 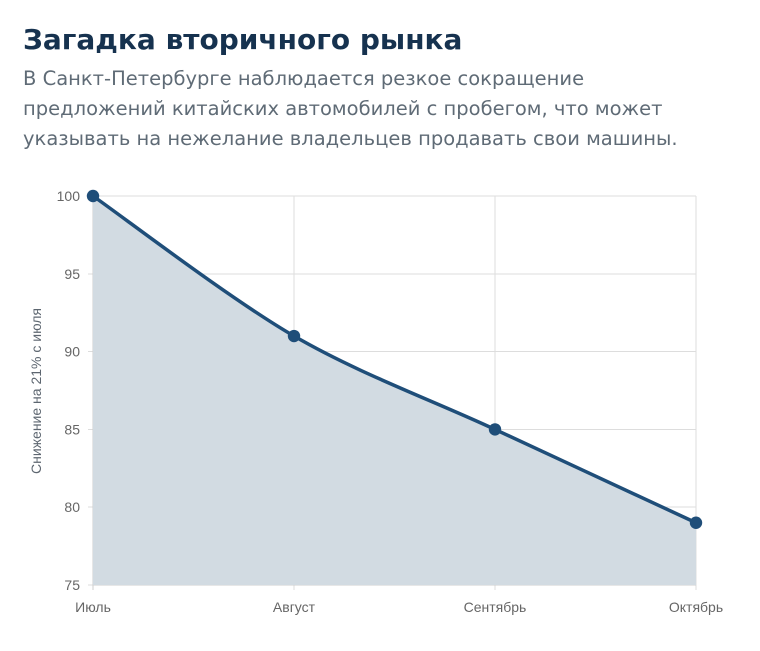 What do you see at coordinates (93, 607) in the screenshot?
I see `x-tick-label: Июль` at bounding box center [93, 607].